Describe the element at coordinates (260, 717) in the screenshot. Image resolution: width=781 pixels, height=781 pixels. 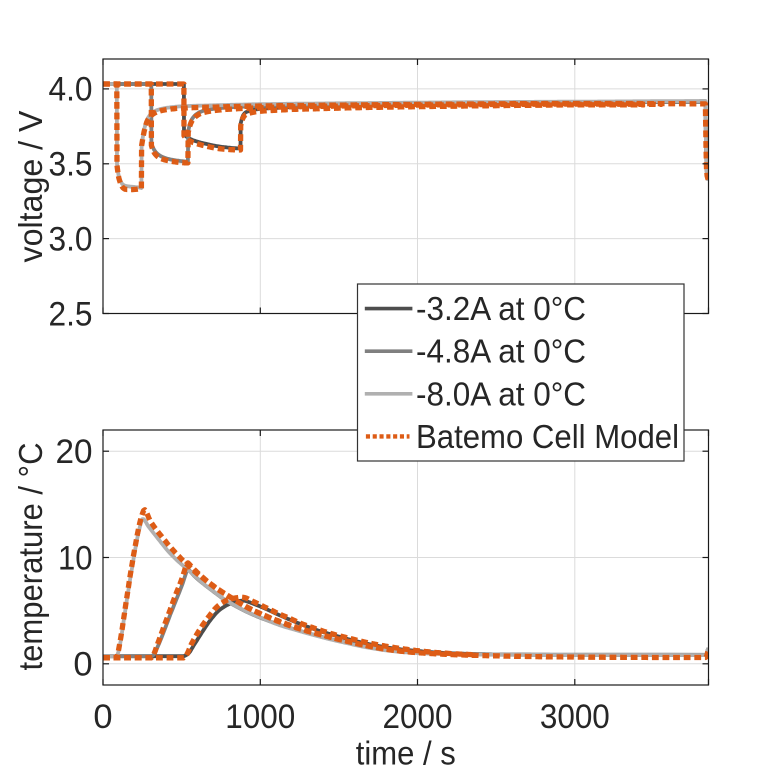
I see `svg-text: 1000` at that location.